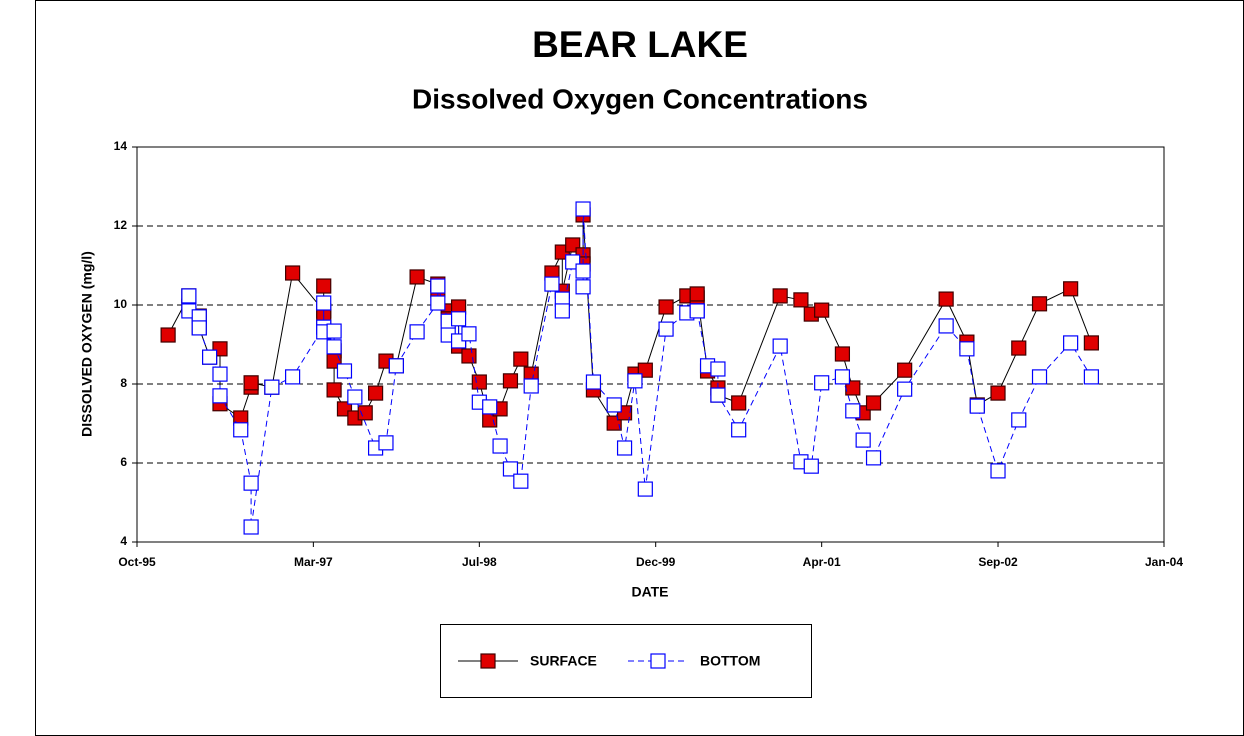 This screenshot has width=1244, height=736. Describe the element at coordinates (1164, 562) in the screenshot. I see `x-tick-label: Jan-04` at that location.